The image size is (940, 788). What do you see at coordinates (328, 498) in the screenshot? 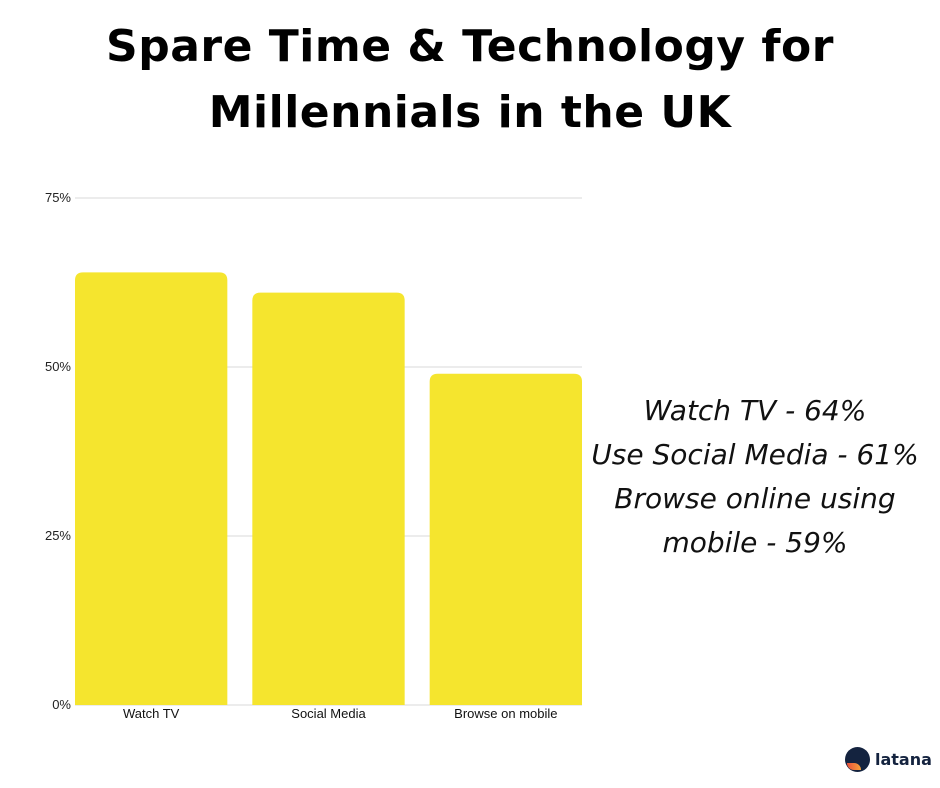
I see `bar-social-media` at bounding box center [328, 498].